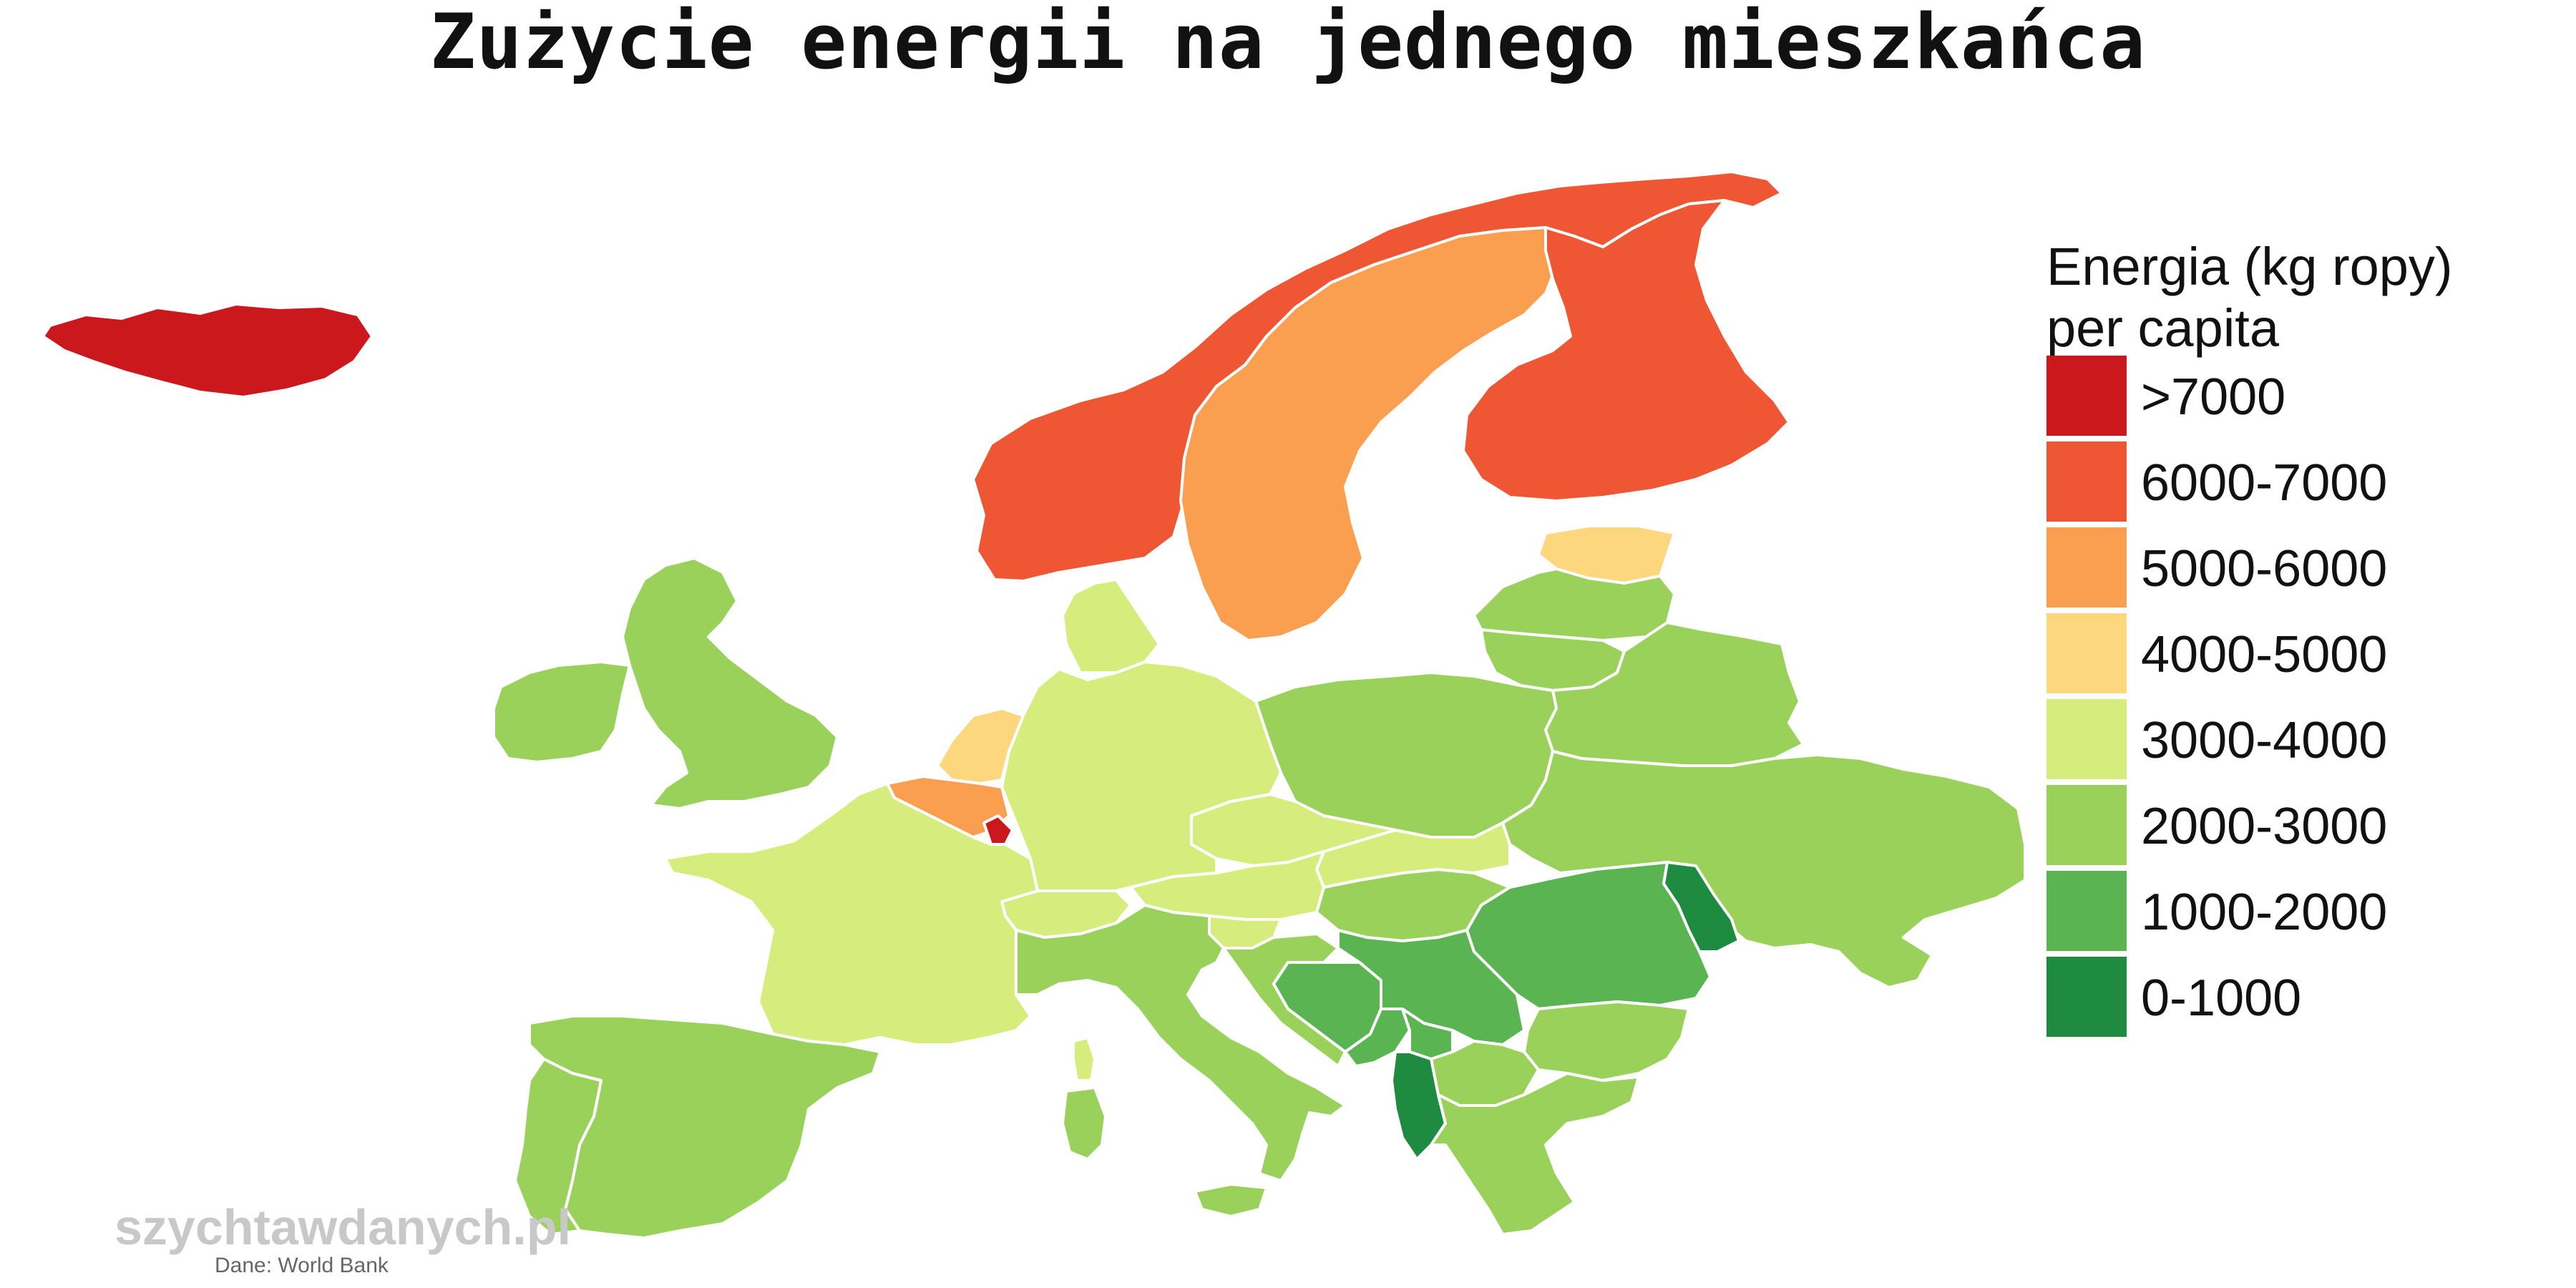  I want to click on legend-item: 3000-4000, so click(2296, 741).